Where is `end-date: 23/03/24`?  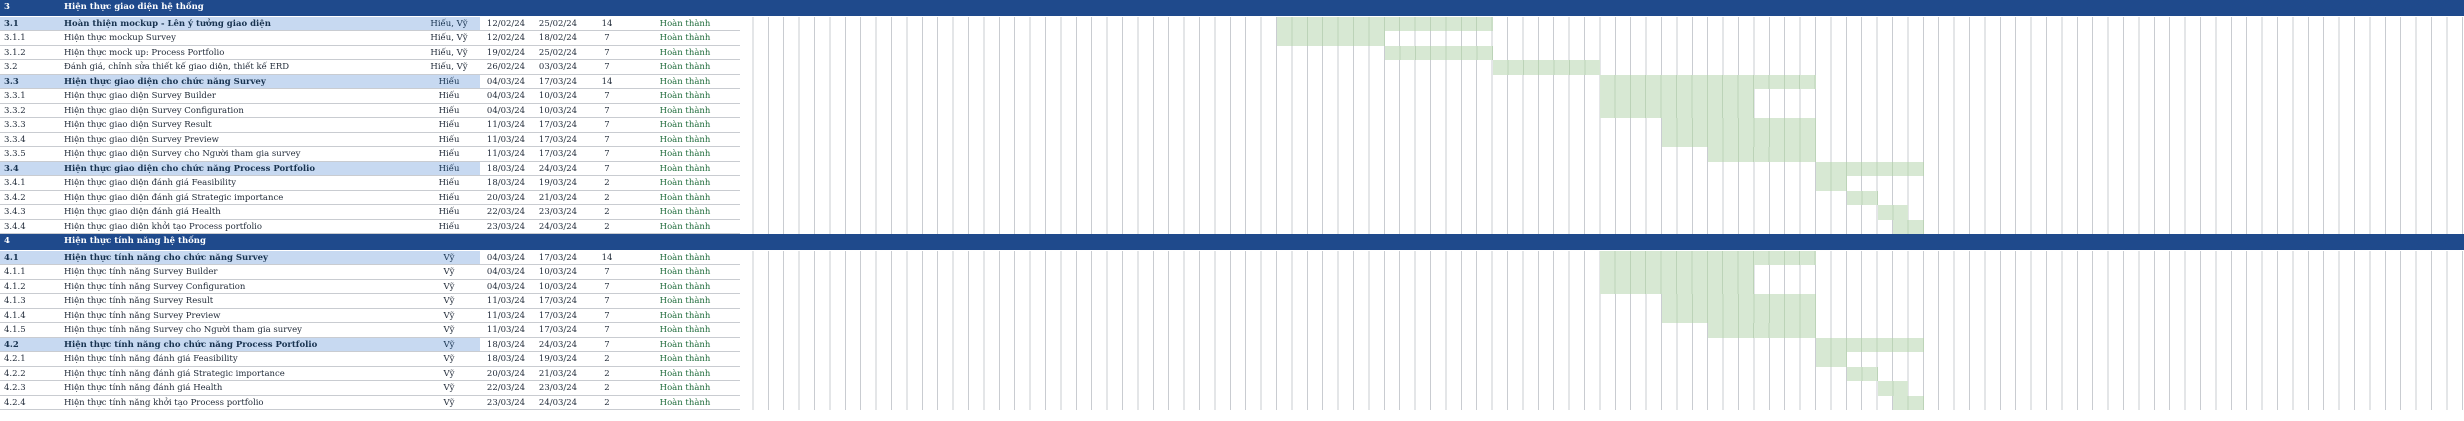
end-date: 23/03/24 is located at coordinates (558, 212).